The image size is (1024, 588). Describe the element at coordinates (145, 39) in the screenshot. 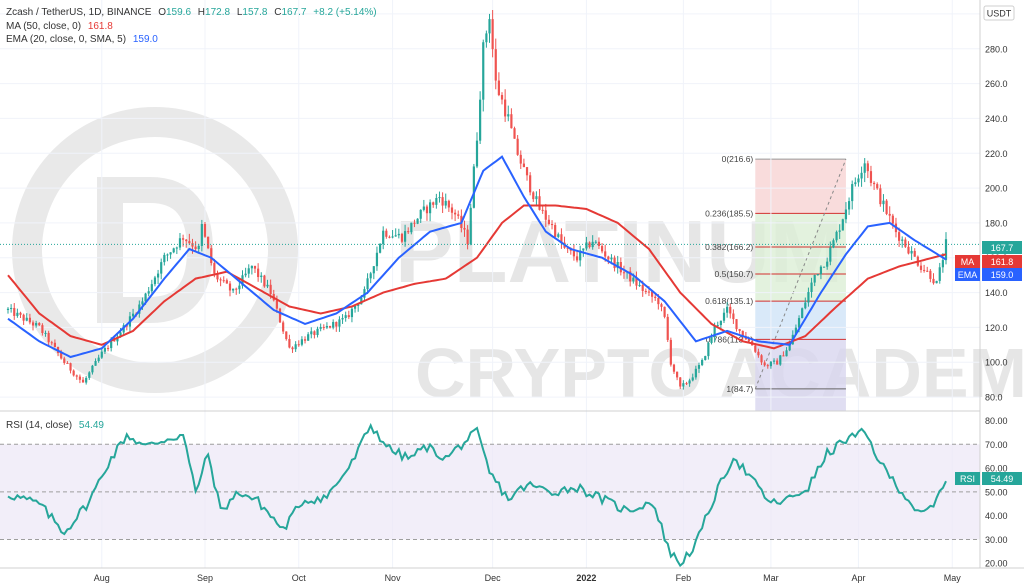

I see `ema-legend-value: 159.0` at that location.